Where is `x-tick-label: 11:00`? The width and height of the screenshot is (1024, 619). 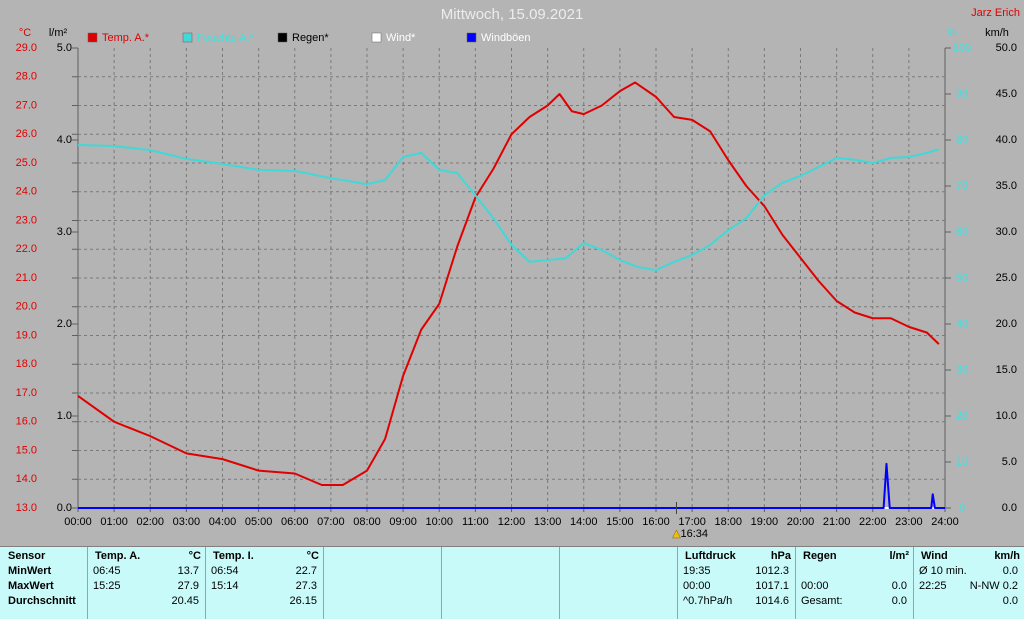
x-tick-label: 11:00 is located at coordinates (475, 522).